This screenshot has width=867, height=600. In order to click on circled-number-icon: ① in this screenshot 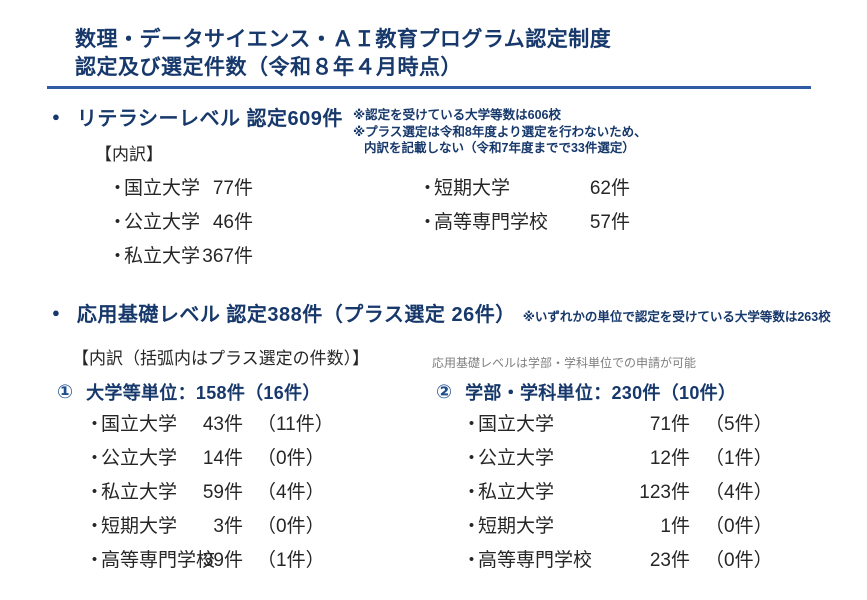, I will do `click(65, 392)`.